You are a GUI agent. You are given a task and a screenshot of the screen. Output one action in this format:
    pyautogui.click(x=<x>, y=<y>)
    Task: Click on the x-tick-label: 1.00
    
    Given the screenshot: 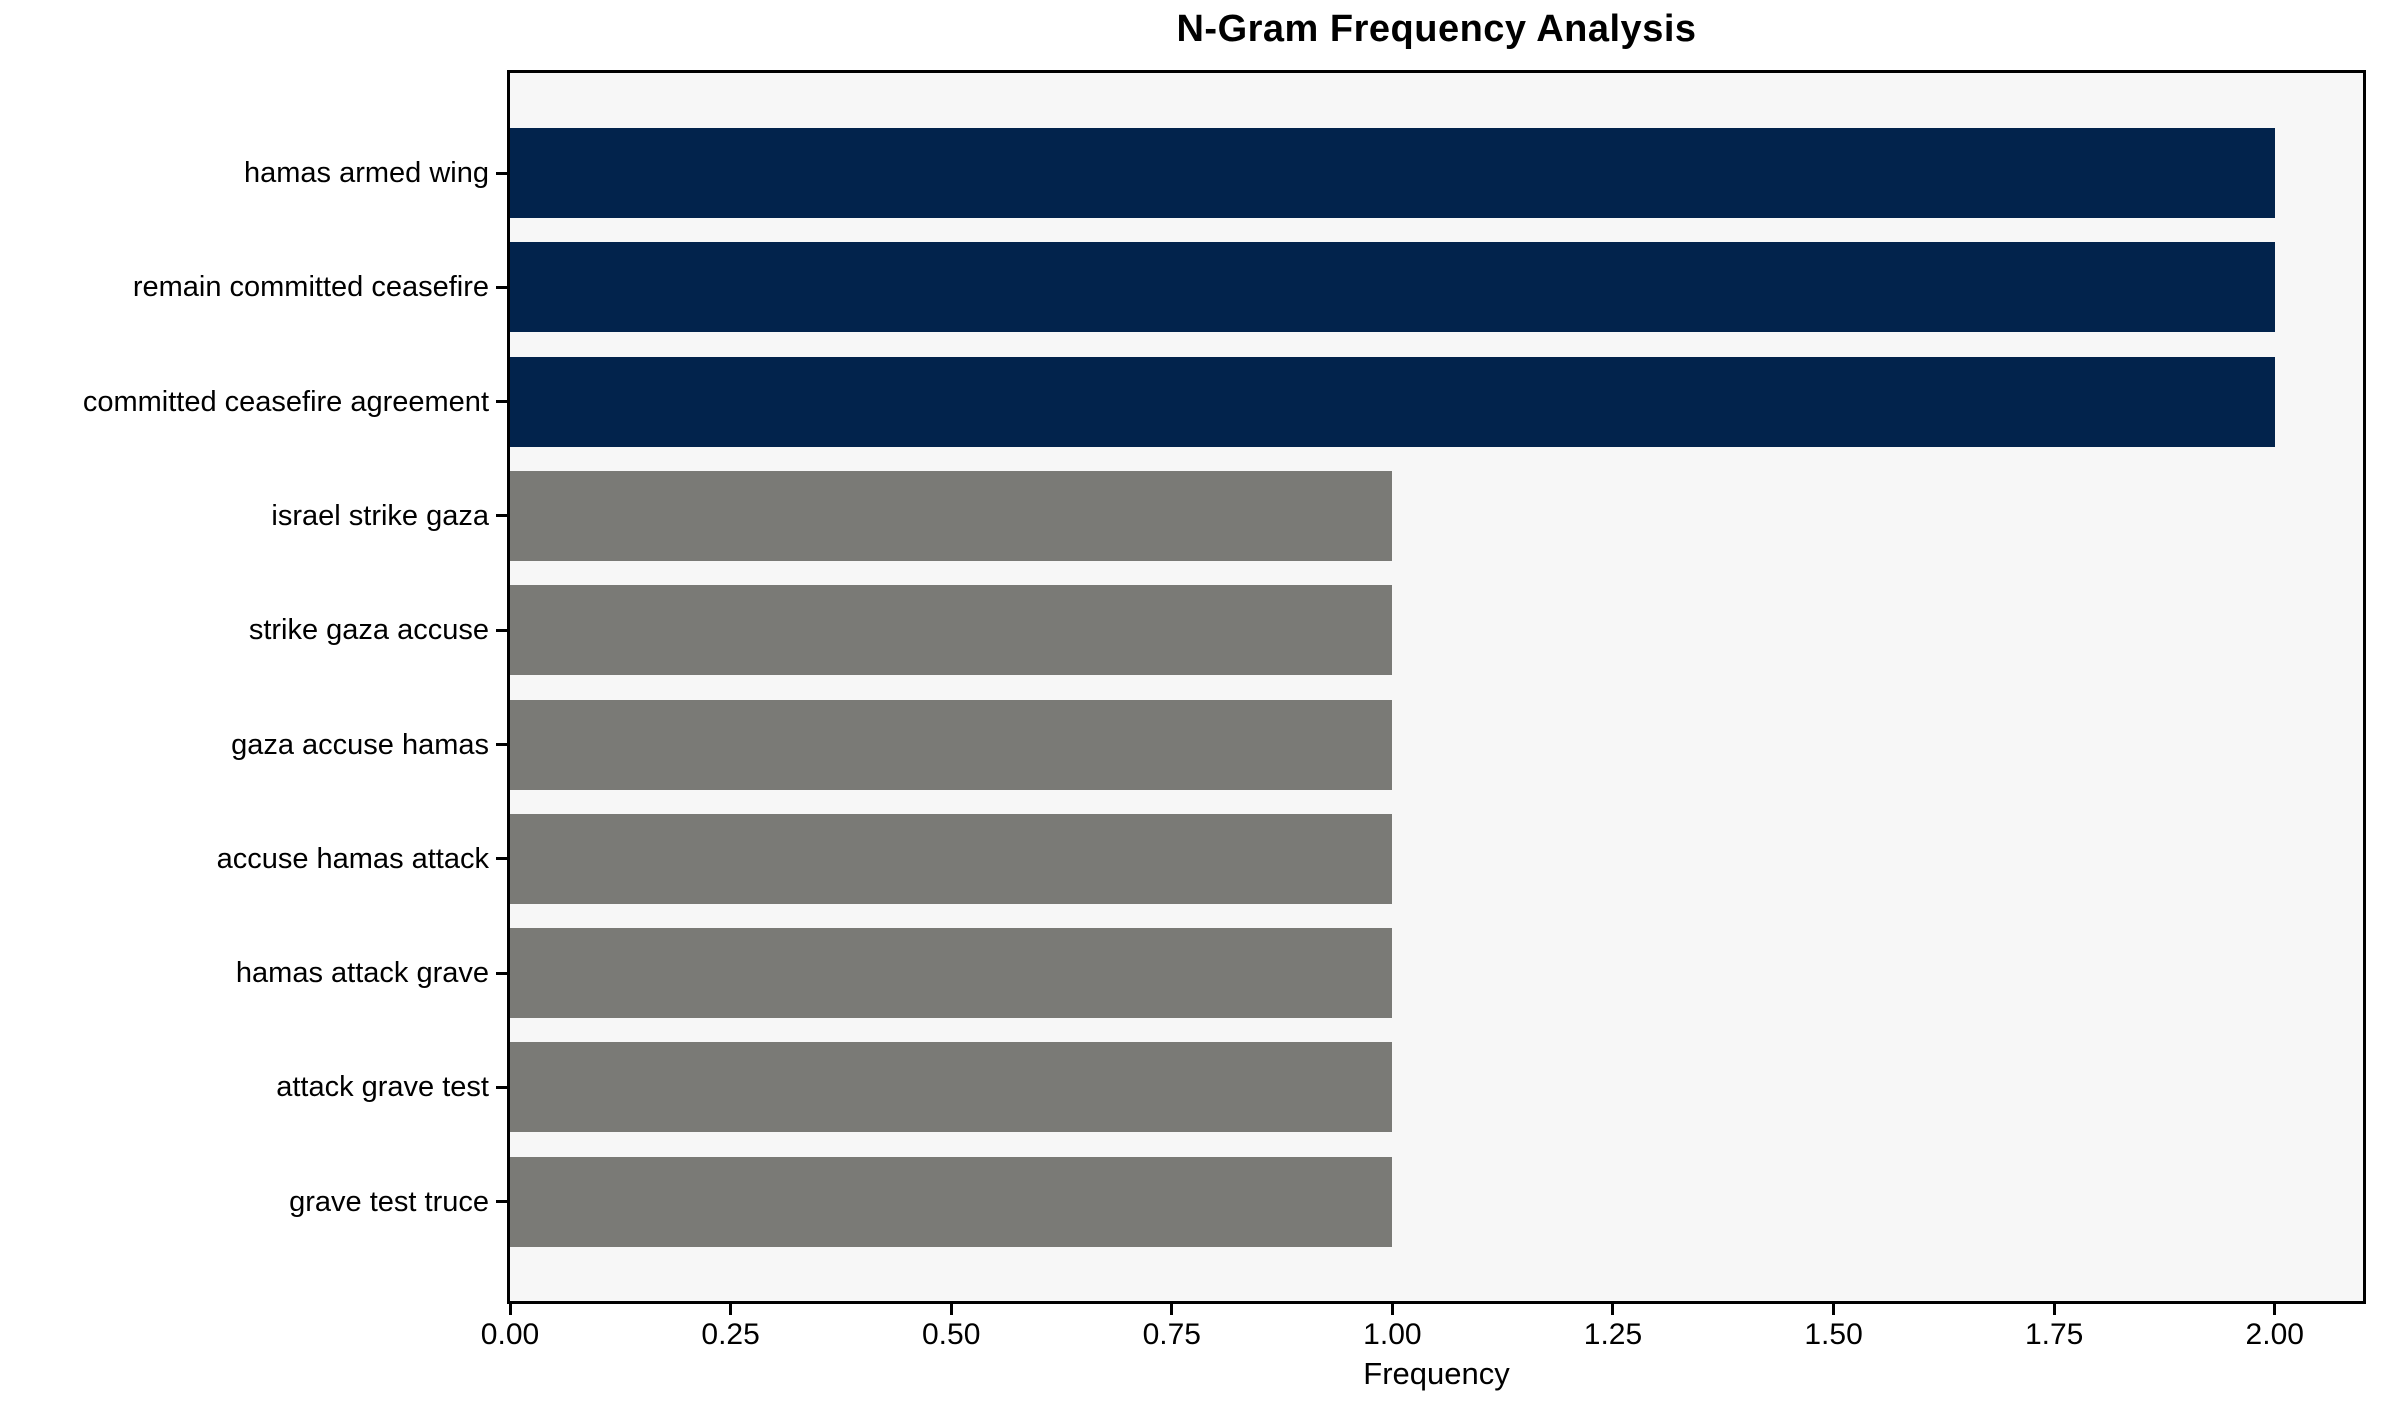 What is the action you would take?
    pyautogui.click(x=1392, y=1334)
    